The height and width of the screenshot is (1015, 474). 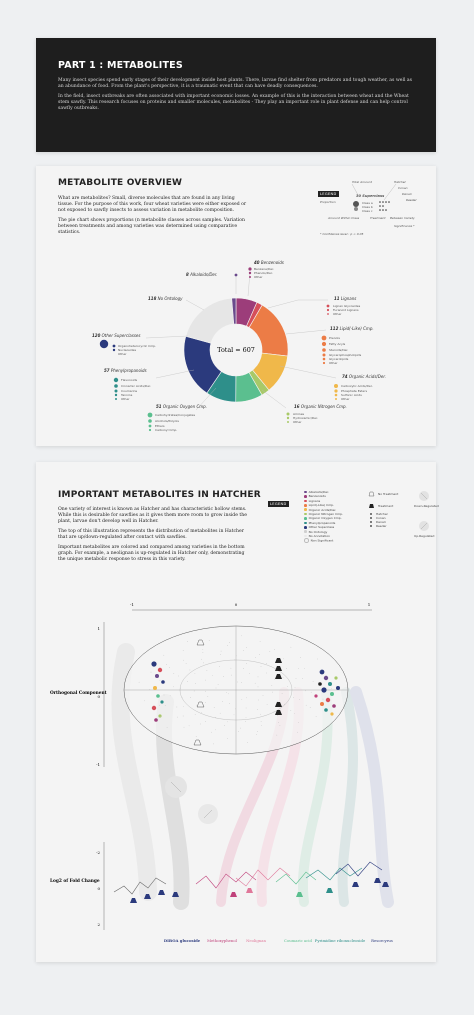 I want to click on hatcher-legend: LEGEND, so click(x=278, y=499).